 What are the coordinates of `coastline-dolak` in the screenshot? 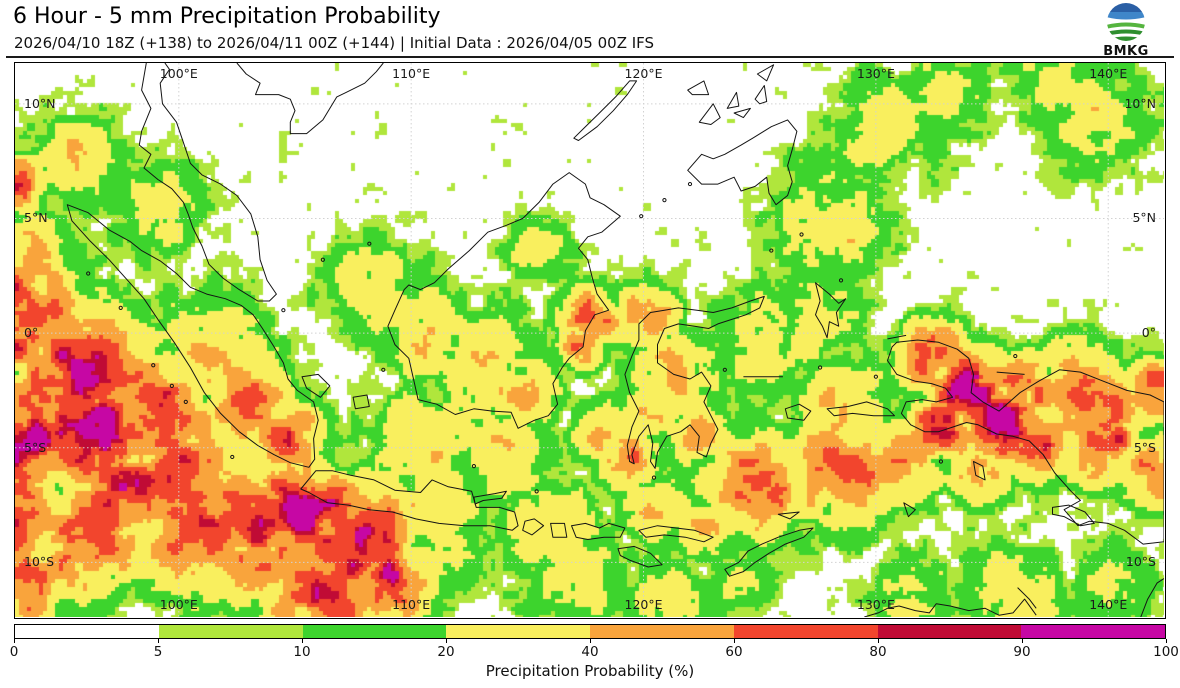 It's located at (1073, 515).